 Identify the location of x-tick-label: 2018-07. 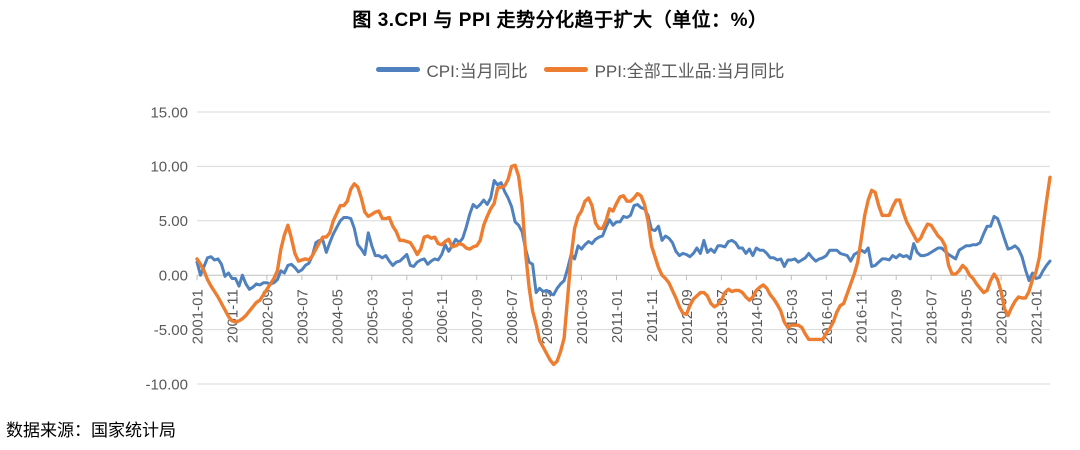
(932, 316).